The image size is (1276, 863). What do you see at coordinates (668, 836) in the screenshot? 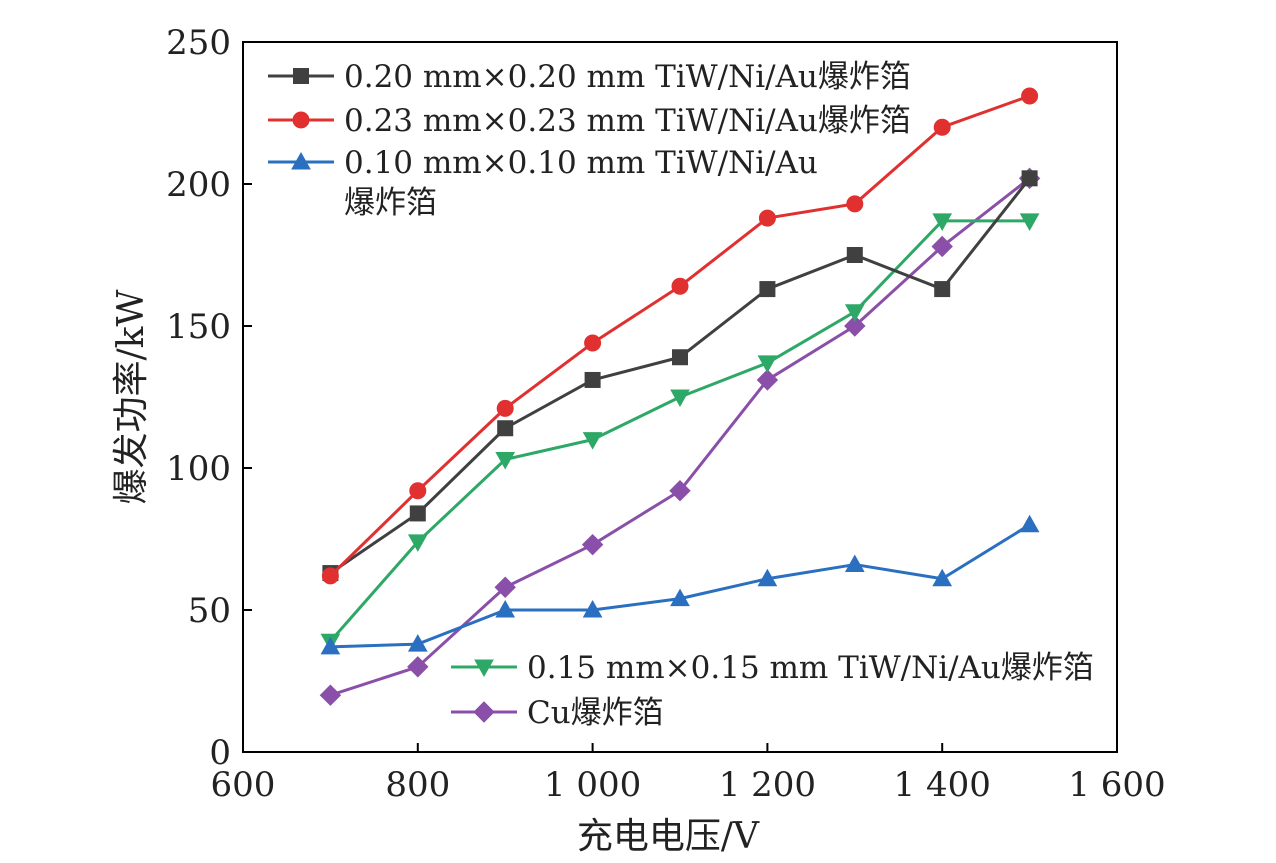
I see `x-axis-title: 充电电压/V` at bounding box center [668, 836].